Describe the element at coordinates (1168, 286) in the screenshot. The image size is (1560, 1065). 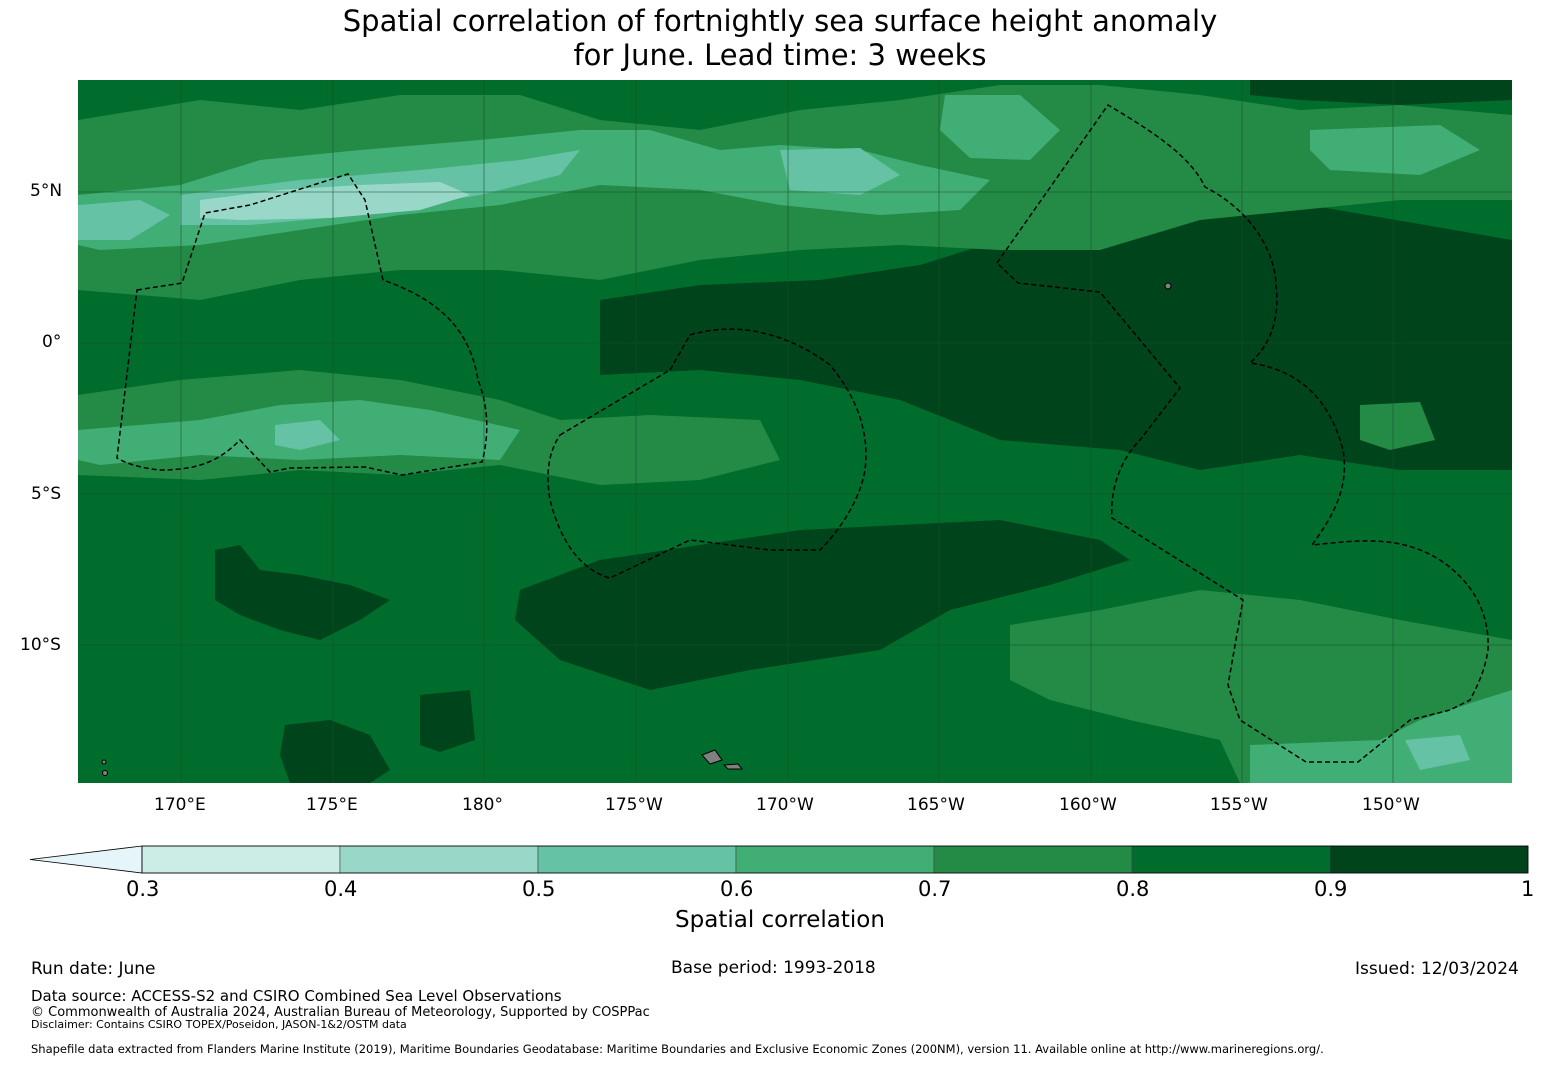
I see `island-kiritimati` at that location.